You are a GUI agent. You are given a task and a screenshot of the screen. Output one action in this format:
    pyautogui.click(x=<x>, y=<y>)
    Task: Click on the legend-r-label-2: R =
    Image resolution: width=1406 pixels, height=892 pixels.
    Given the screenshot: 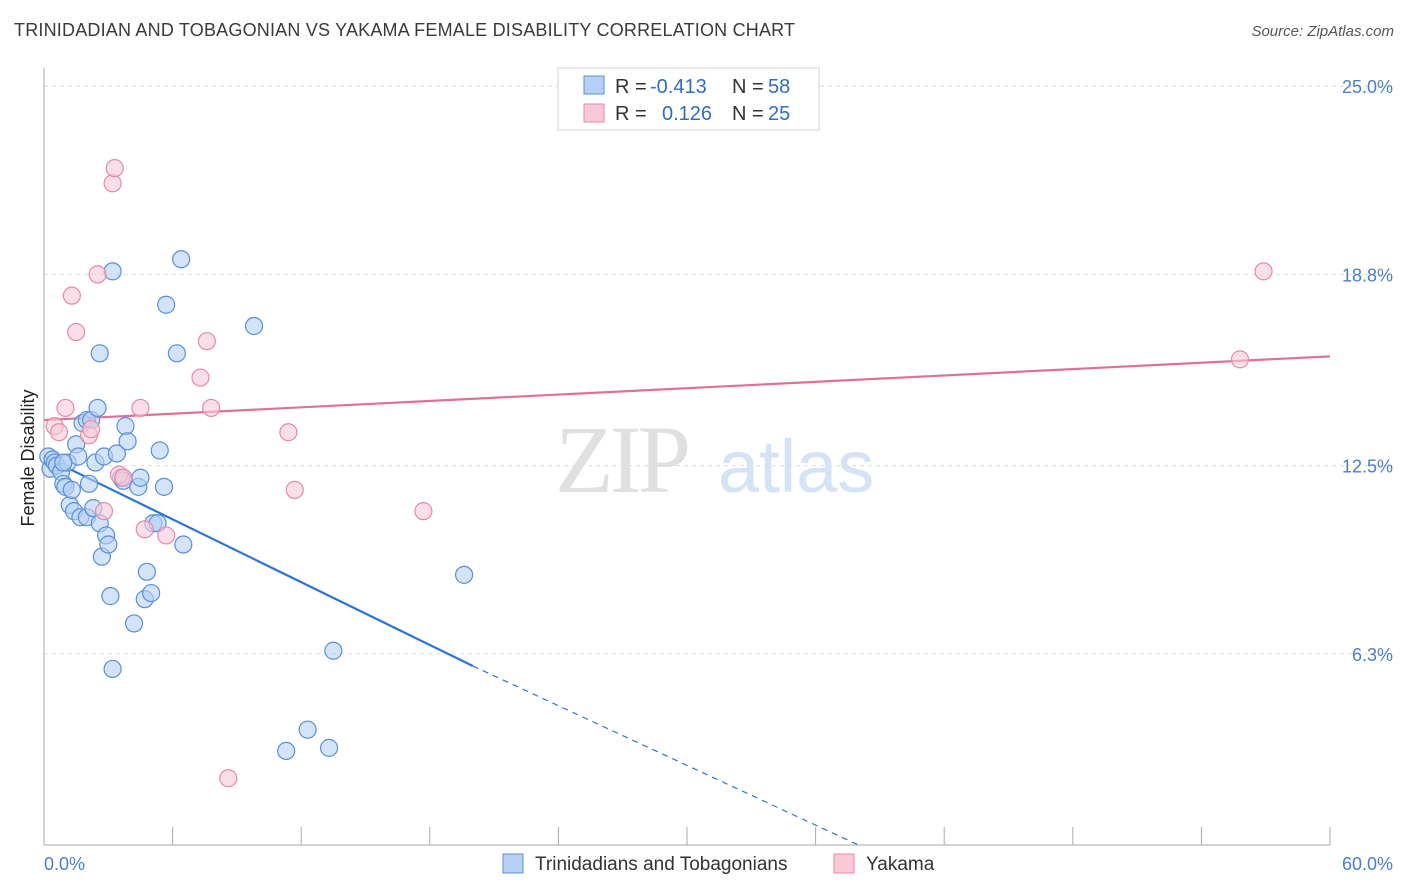 What is the action you would take?
    pyautogui.click(x=631, y=114)
    